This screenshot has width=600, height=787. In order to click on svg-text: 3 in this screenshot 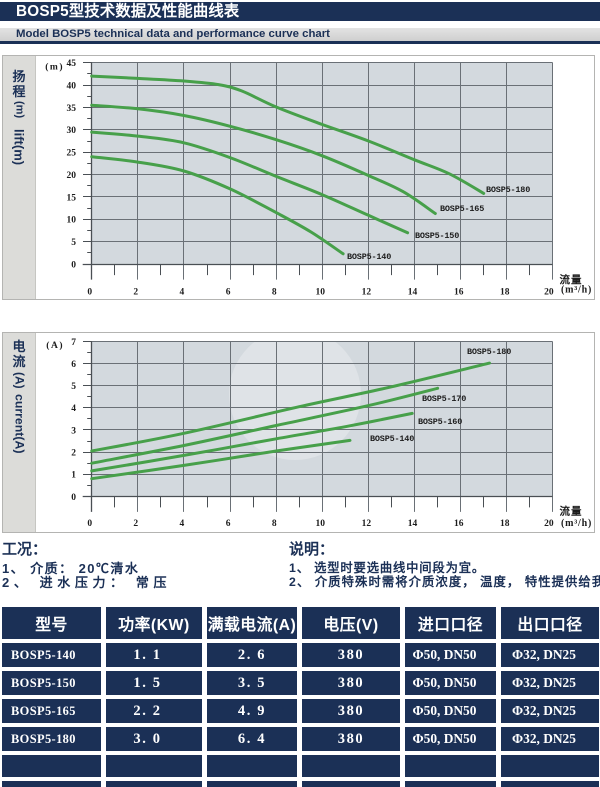, I will do `click(73, 431)`.